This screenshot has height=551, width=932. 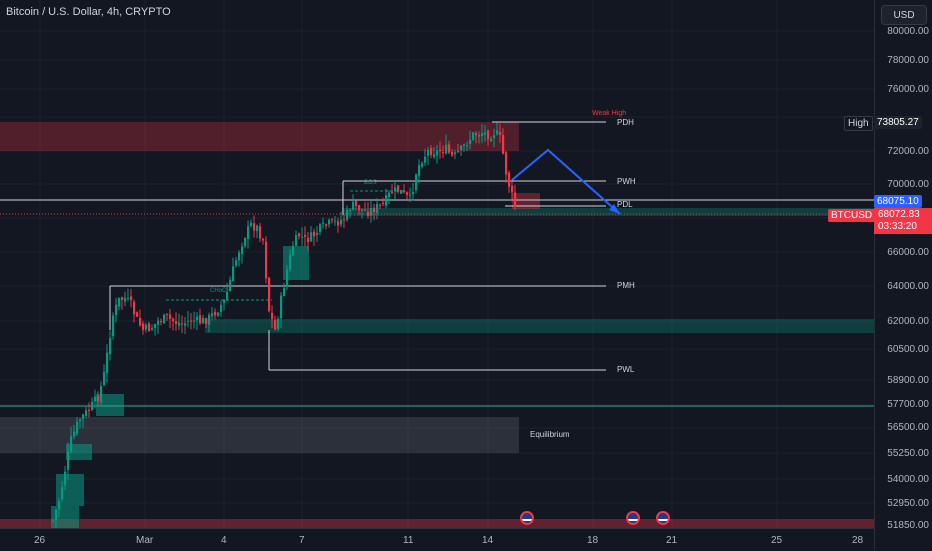 I want to click on red-box-small, so click(x=526, y=201).